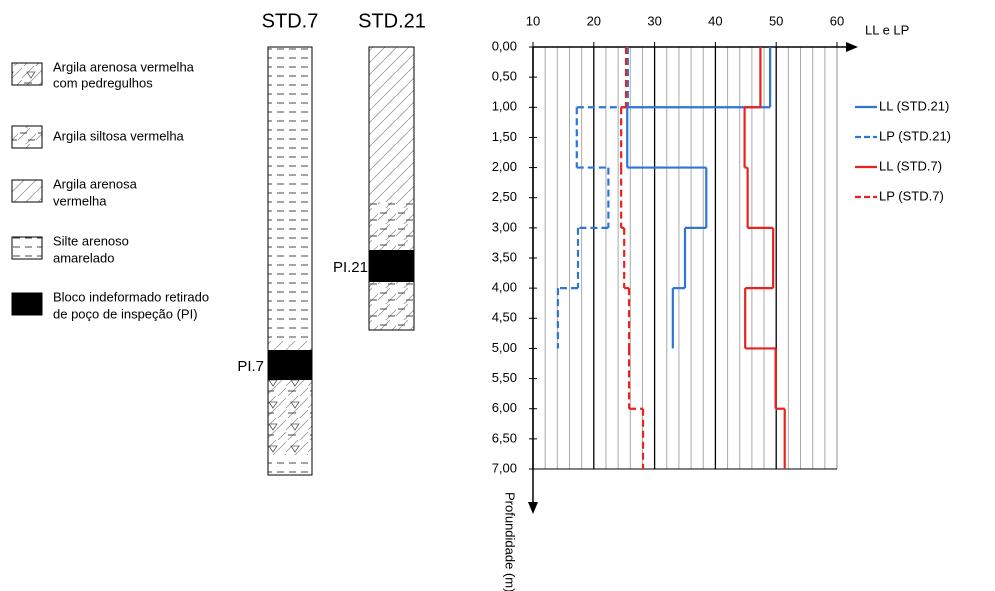  I want to click on x-tick-label: 10, so click(533, 20).